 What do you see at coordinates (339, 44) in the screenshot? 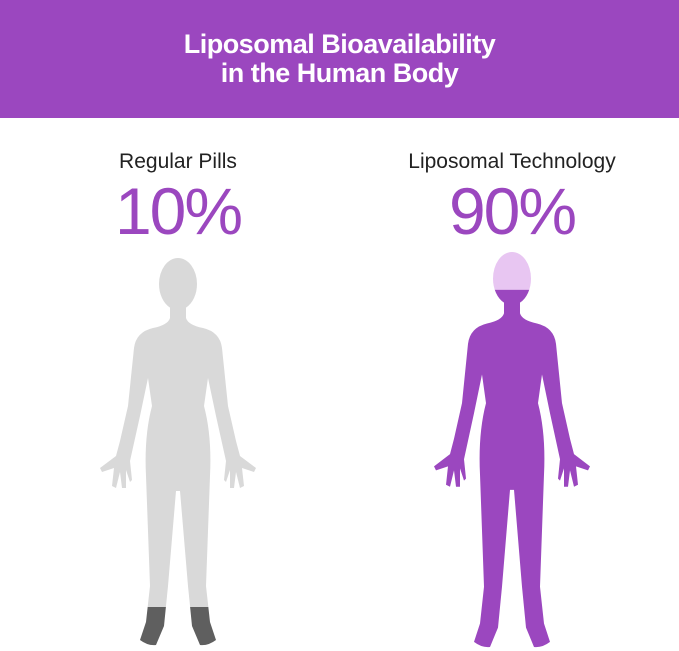
I see `title-line-1: Liposomal Bioavailability` at bounding box center [339, 44].